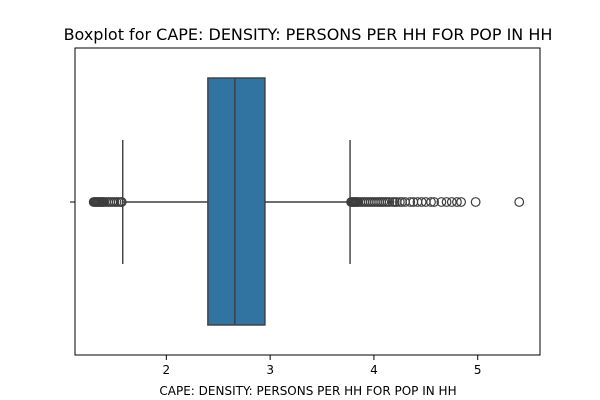  Describe the element at coordinates (478, 370) in the screenshot. I see `x-tick-label: 5` at that location.